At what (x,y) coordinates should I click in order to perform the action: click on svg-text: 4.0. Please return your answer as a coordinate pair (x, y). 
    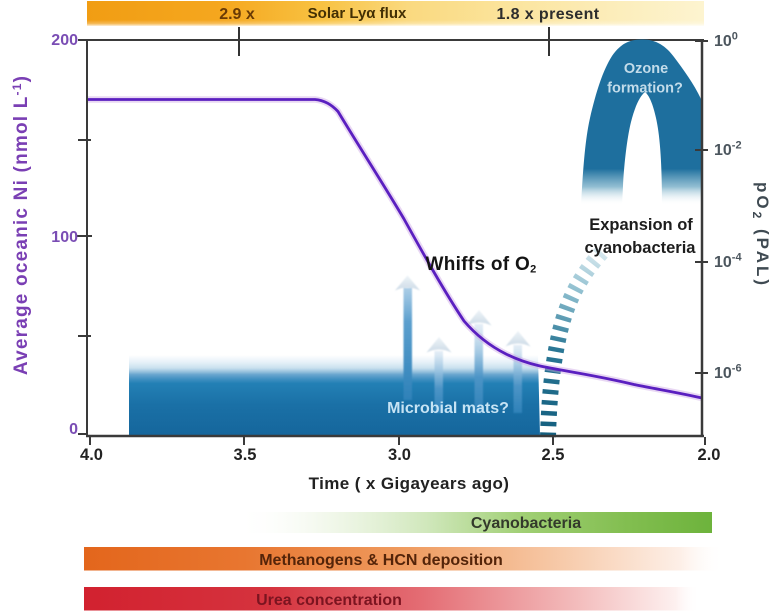
    Looking at the image, I should click on (91, 455).